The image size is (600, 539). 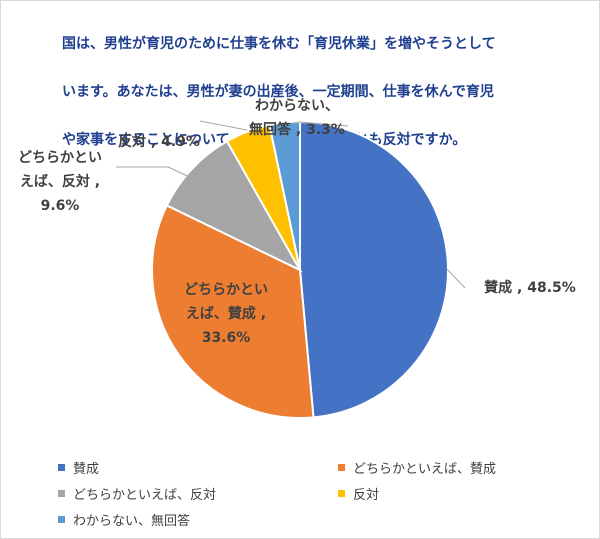 I want to click on legend-label-2: どちらかといえば、反対, so click(x=145, y=495).